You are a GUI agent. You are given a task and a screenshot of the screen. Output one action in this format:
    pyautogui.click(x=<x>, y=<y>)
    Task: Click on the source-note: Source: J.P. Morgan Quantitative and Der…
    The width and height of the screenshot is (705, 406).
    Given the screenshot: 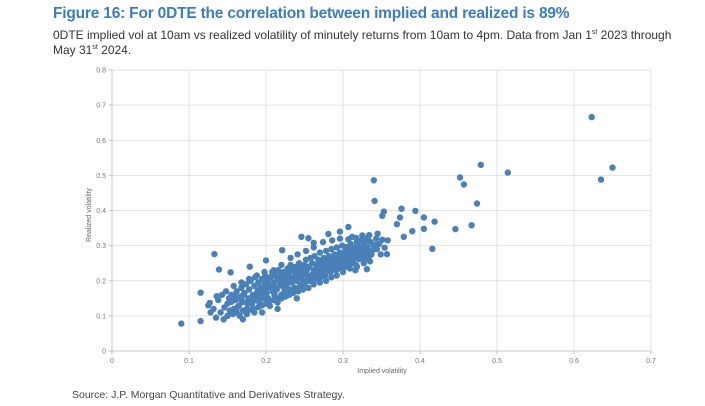 What is the action you would take?
    pyautogui.click(x=208, y=395)
    